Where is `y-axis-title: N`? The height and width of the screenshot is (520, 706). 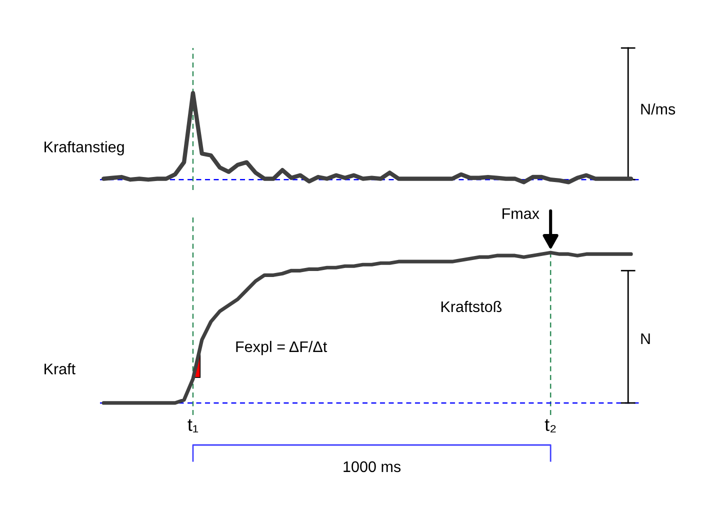
y-axis-title: N is located at coordinates (645, 338).